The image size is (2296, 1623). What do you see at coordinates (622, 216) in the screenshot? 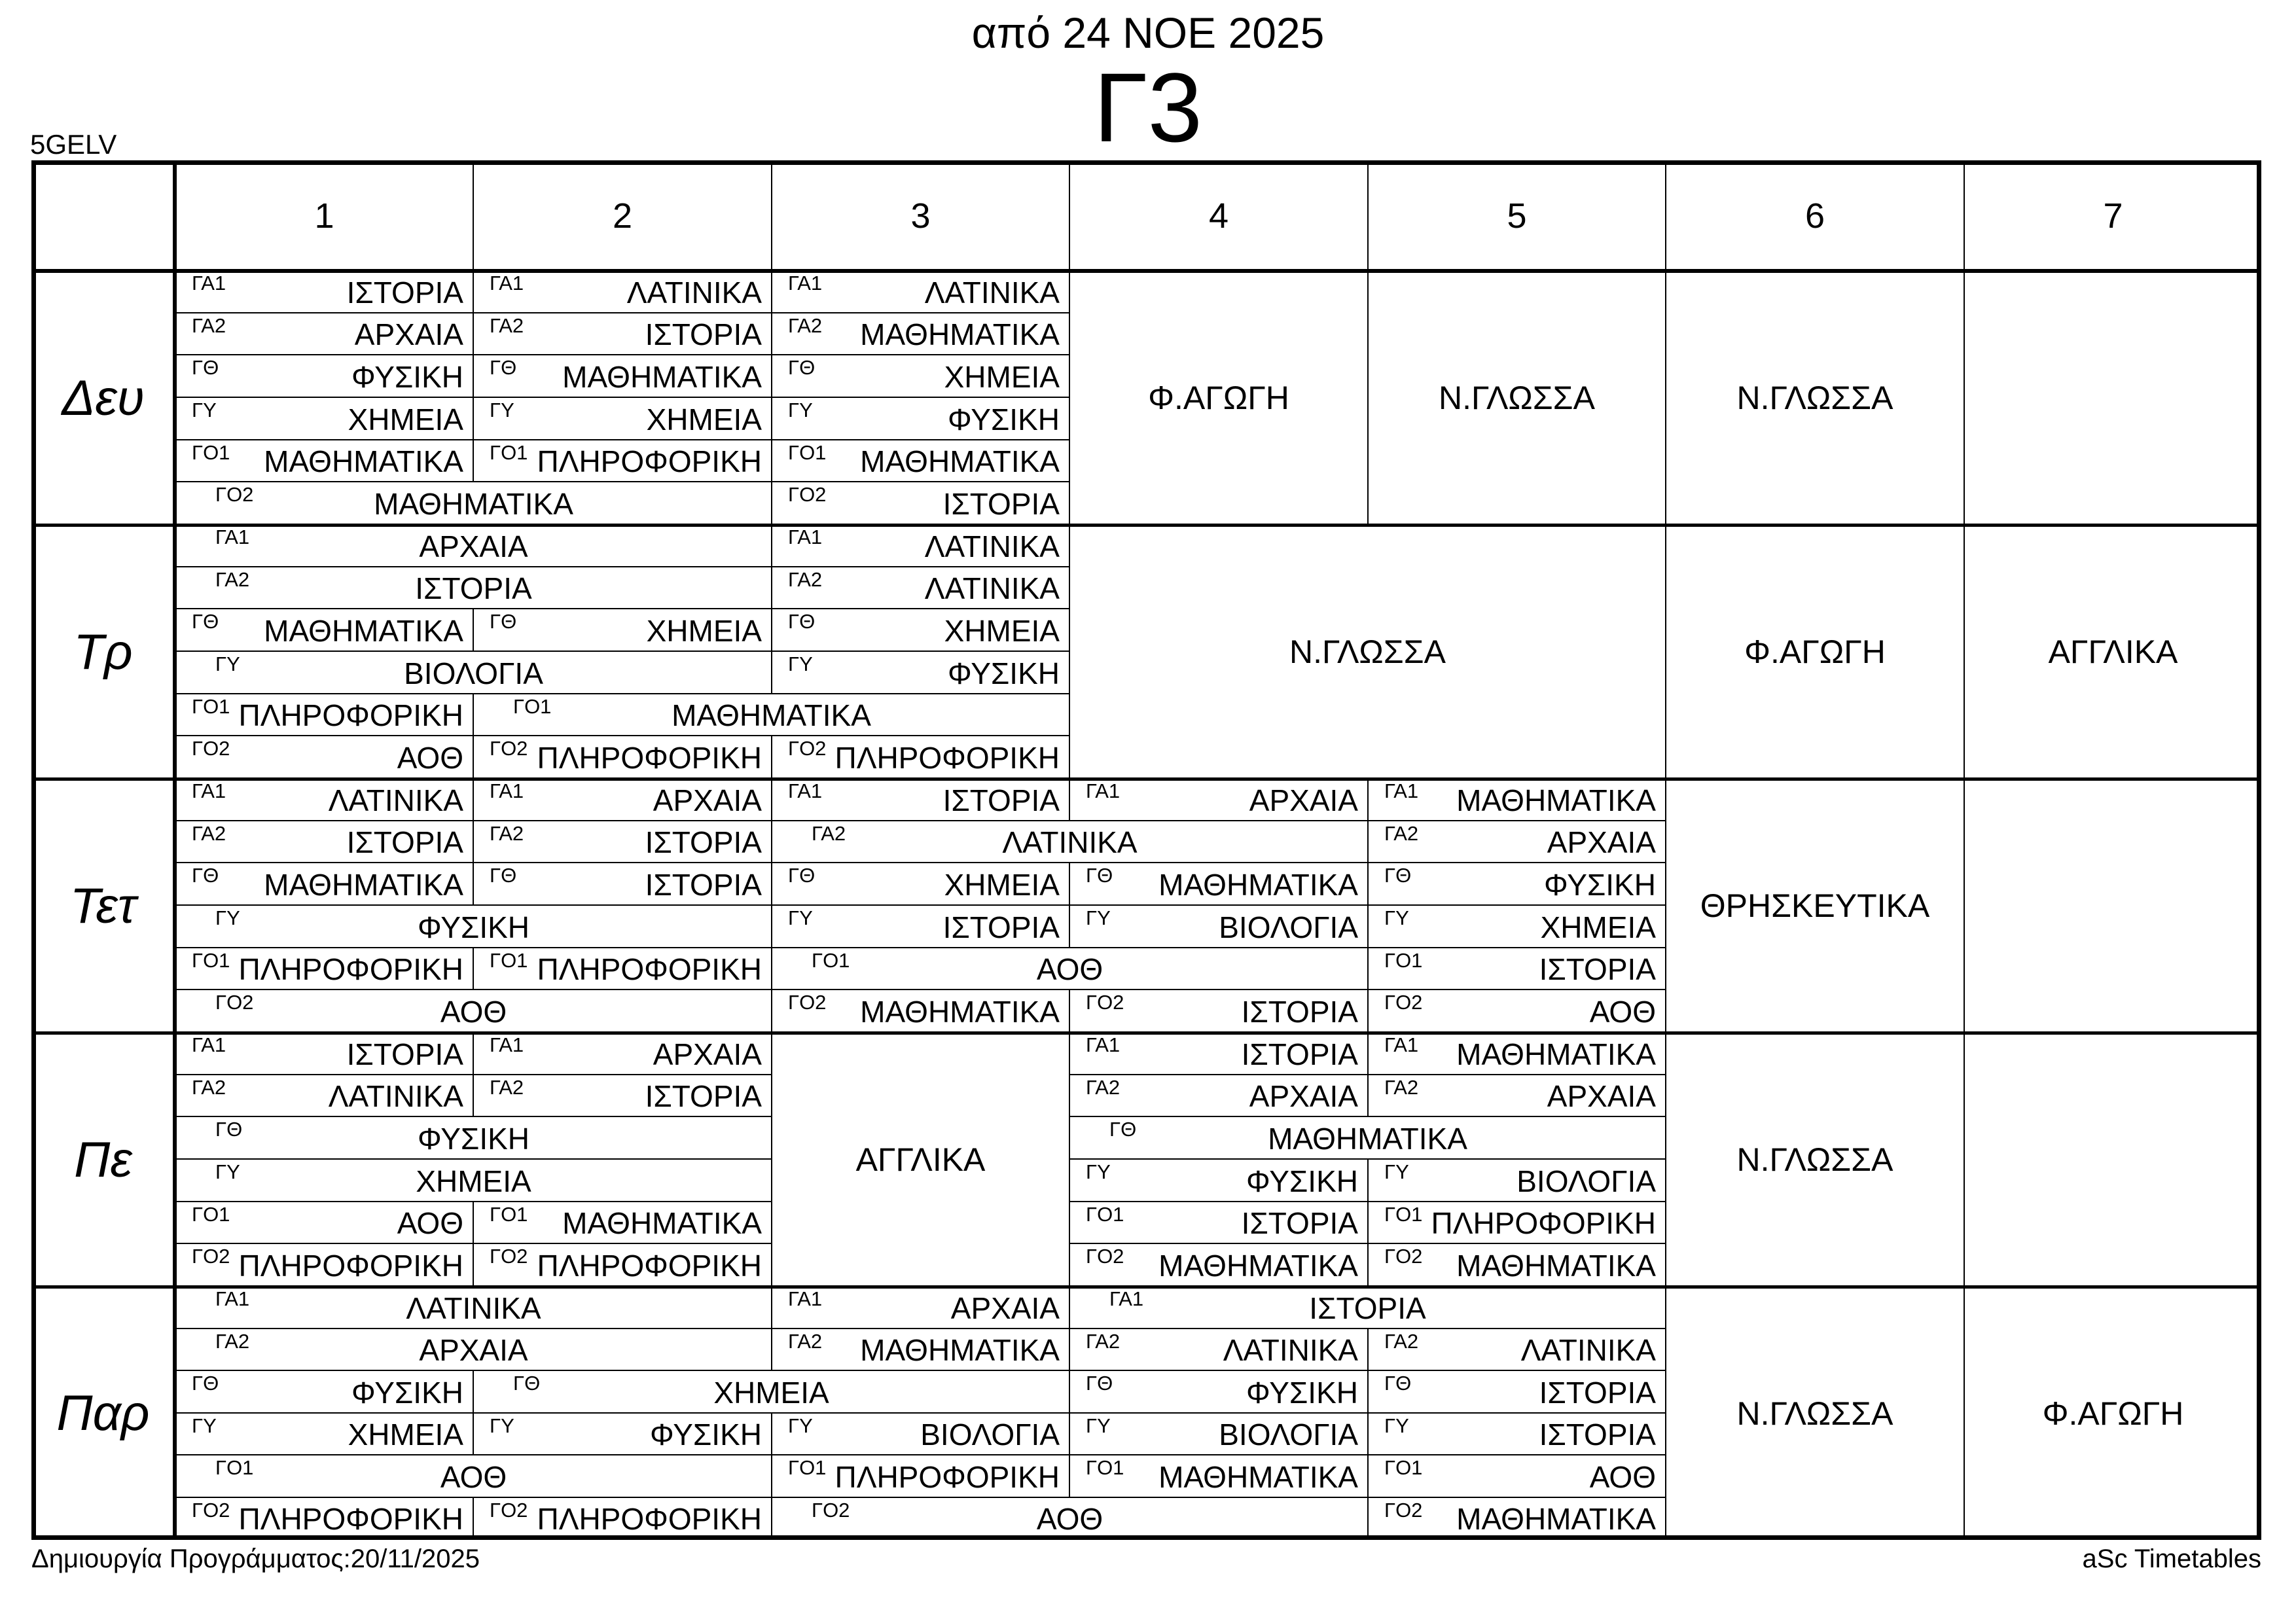
I see `period-header: 2` at bounding box center [622, 216].